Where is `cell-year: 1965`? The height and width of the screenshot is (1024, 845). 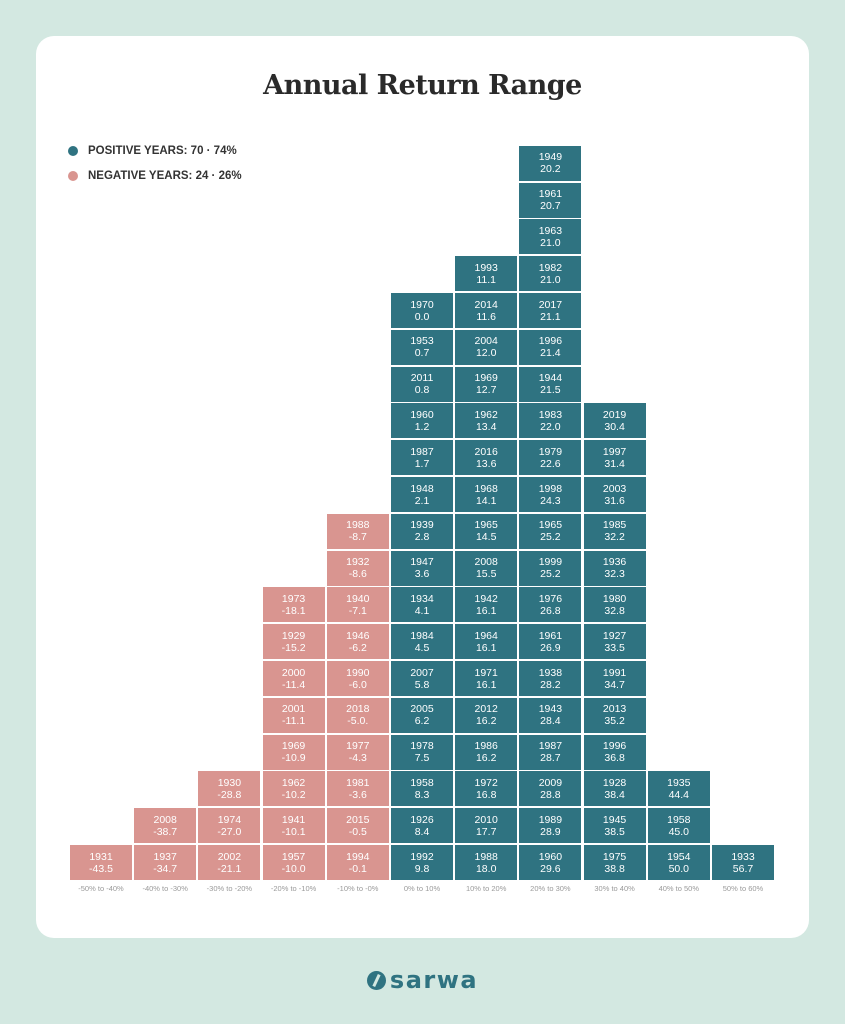
cell-year: 1965 is located at coordinates (486, 525).